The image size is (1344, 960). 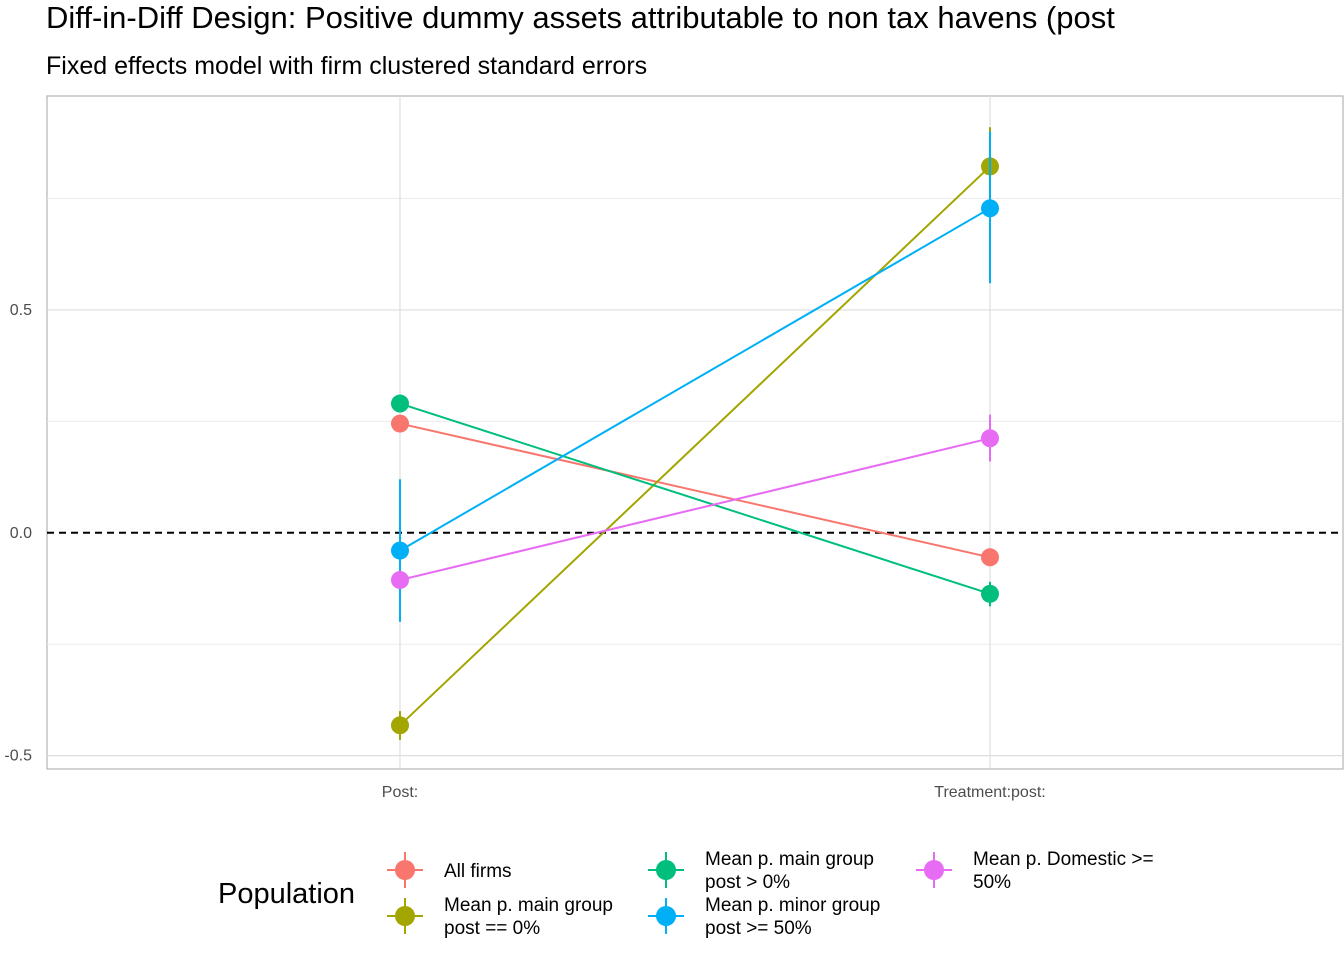 I want to click on legend-label: Mean p. Domestic >=, so click(x=1063, y=859).